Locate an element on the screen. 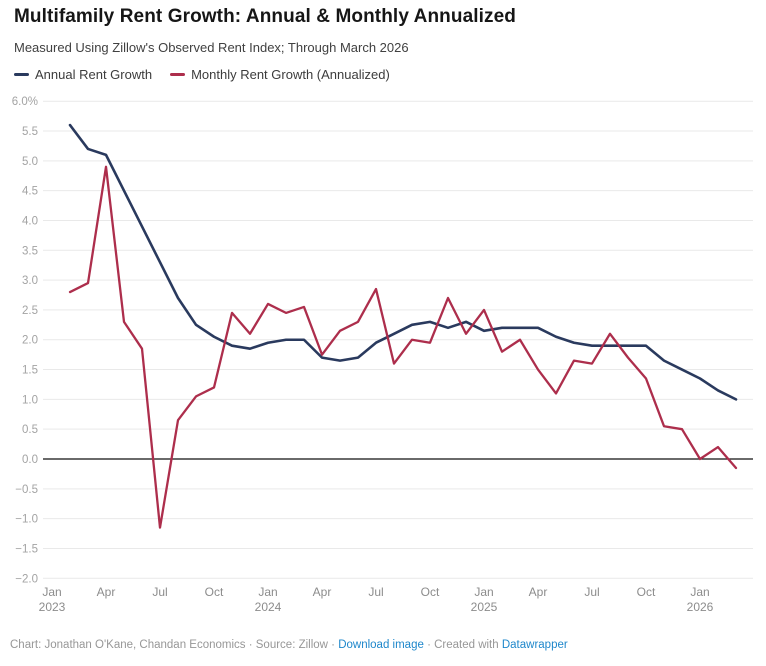  y-axis-tick-label: −1.5 is located at coordinates (26, 549).